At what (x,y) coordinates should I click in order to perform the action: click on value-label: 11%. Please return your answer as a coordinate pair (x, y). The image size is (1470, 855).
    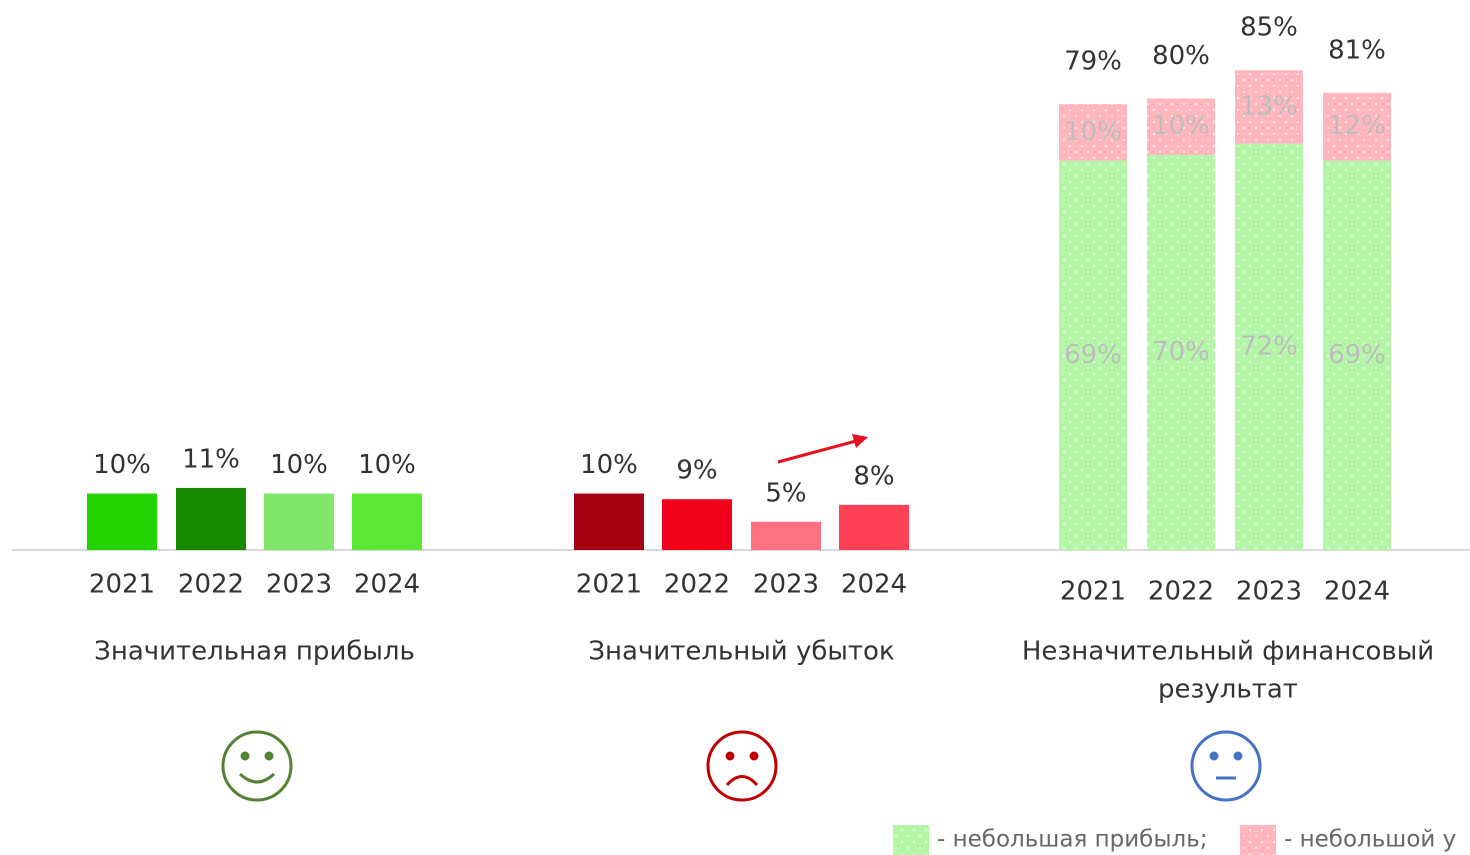
    Looking at the image, I should click on (211, 459).